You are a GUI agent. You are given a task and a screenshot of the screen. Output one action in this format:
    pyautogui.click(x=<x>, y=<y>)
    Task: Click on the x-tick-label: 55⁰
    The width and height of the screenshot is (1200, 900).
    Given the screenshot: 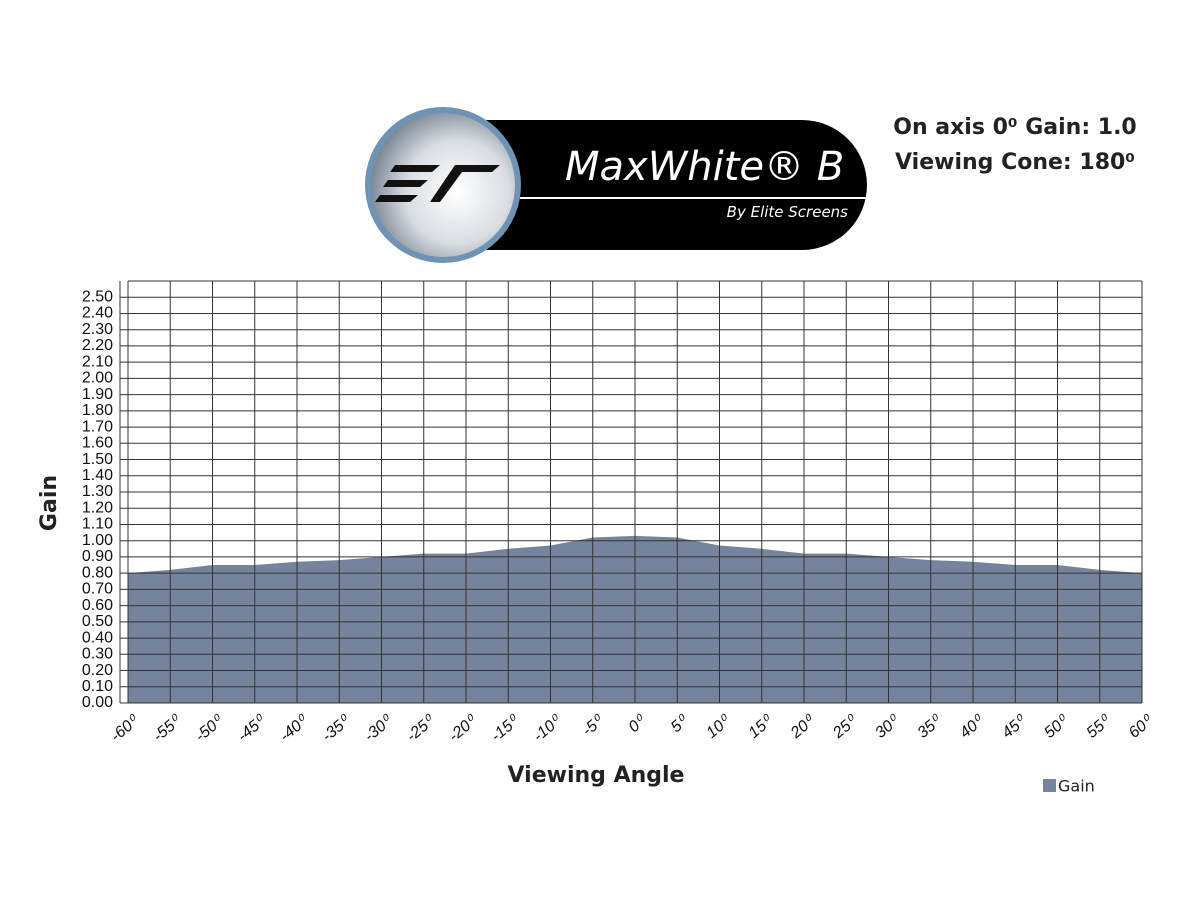 What is the action you would take?
    pyautogui.click(x=1099, y=727)
    